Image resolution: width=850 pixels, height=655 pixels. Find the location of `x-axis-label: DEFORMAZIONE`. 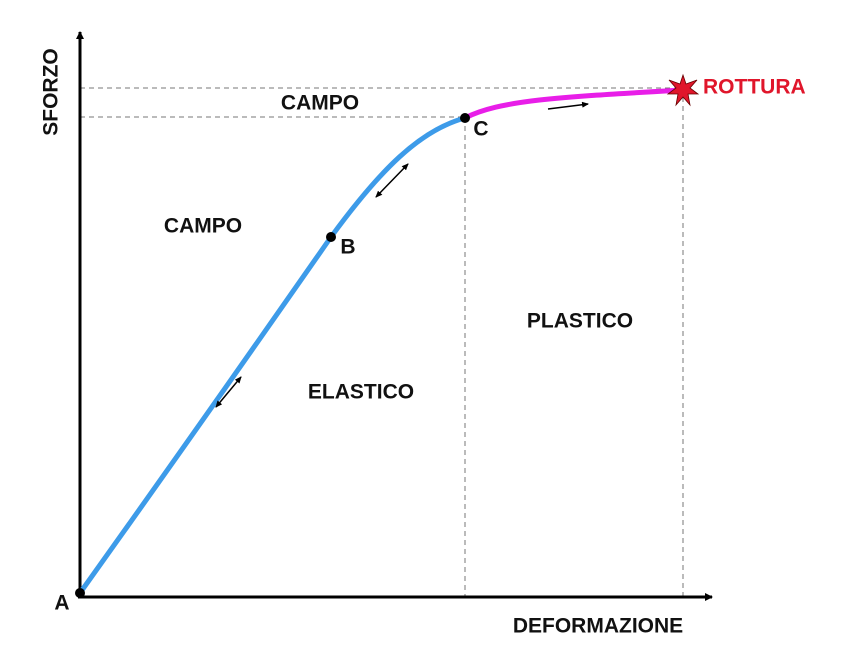

x-axis-label: DEFORMAZIONE is located at coordinates (598, 626).